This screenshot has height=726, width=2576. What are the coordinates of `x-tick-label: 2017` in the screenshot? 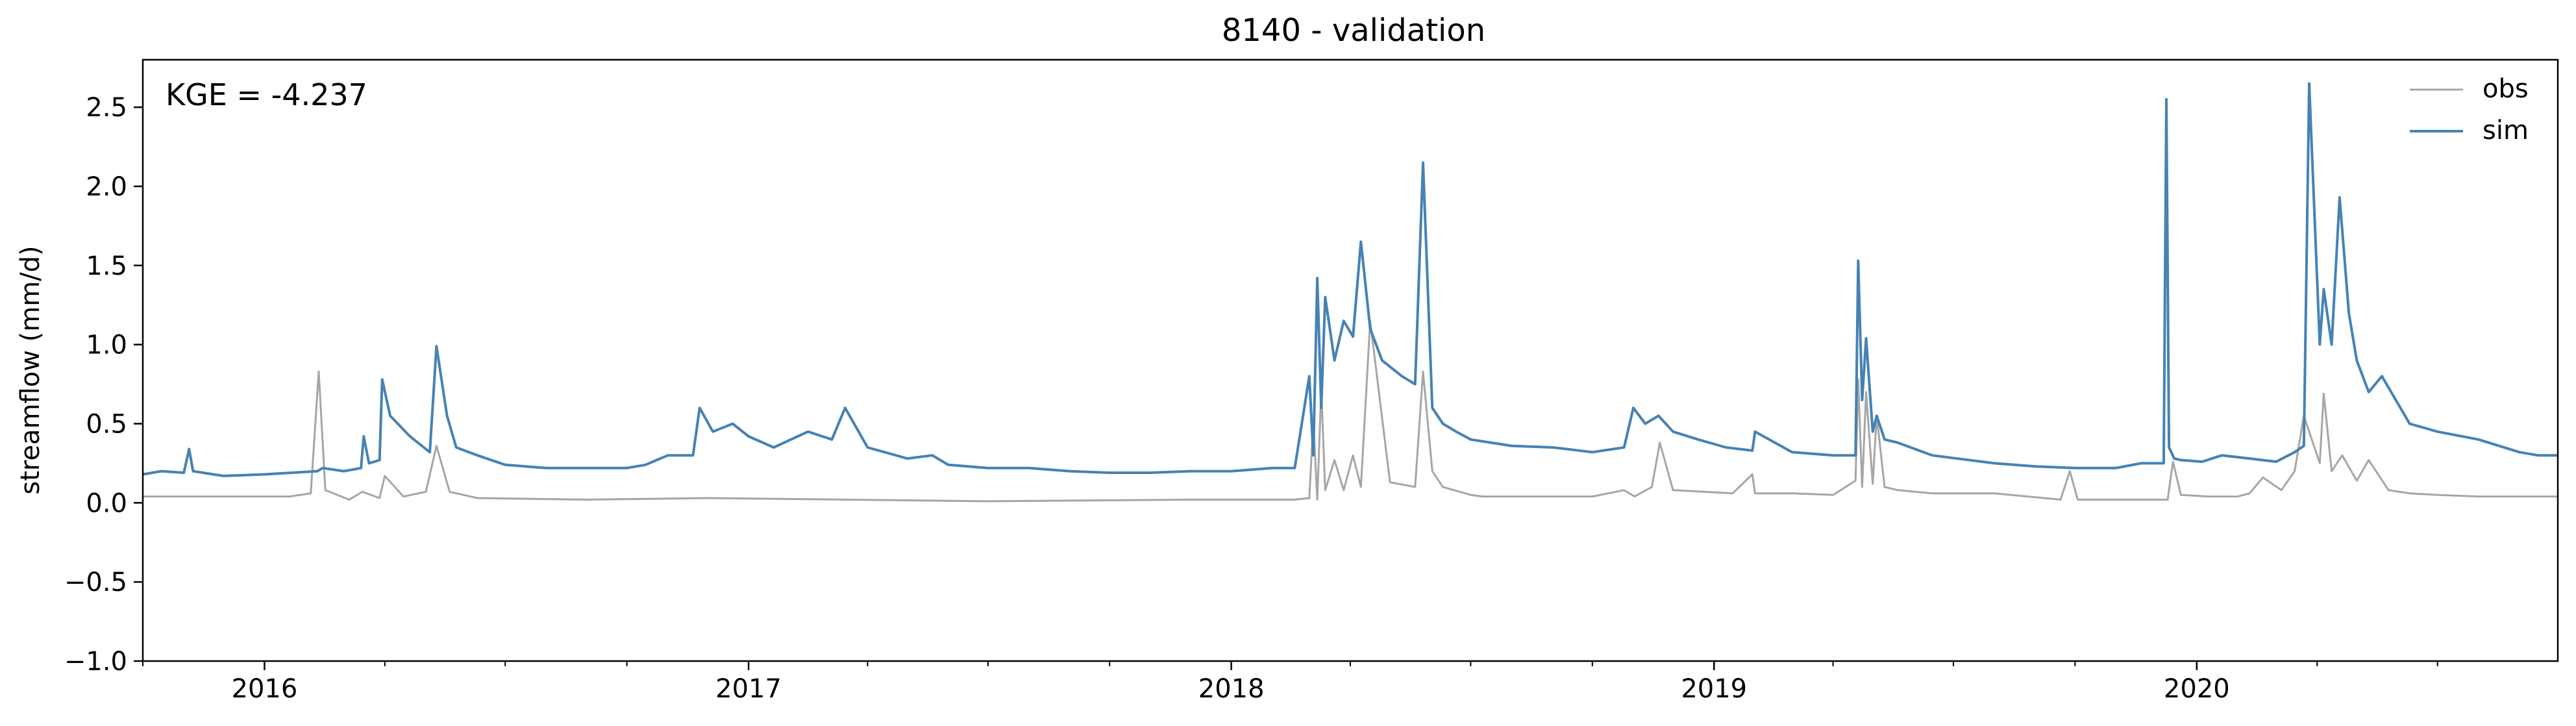 It's located at (748, 689).